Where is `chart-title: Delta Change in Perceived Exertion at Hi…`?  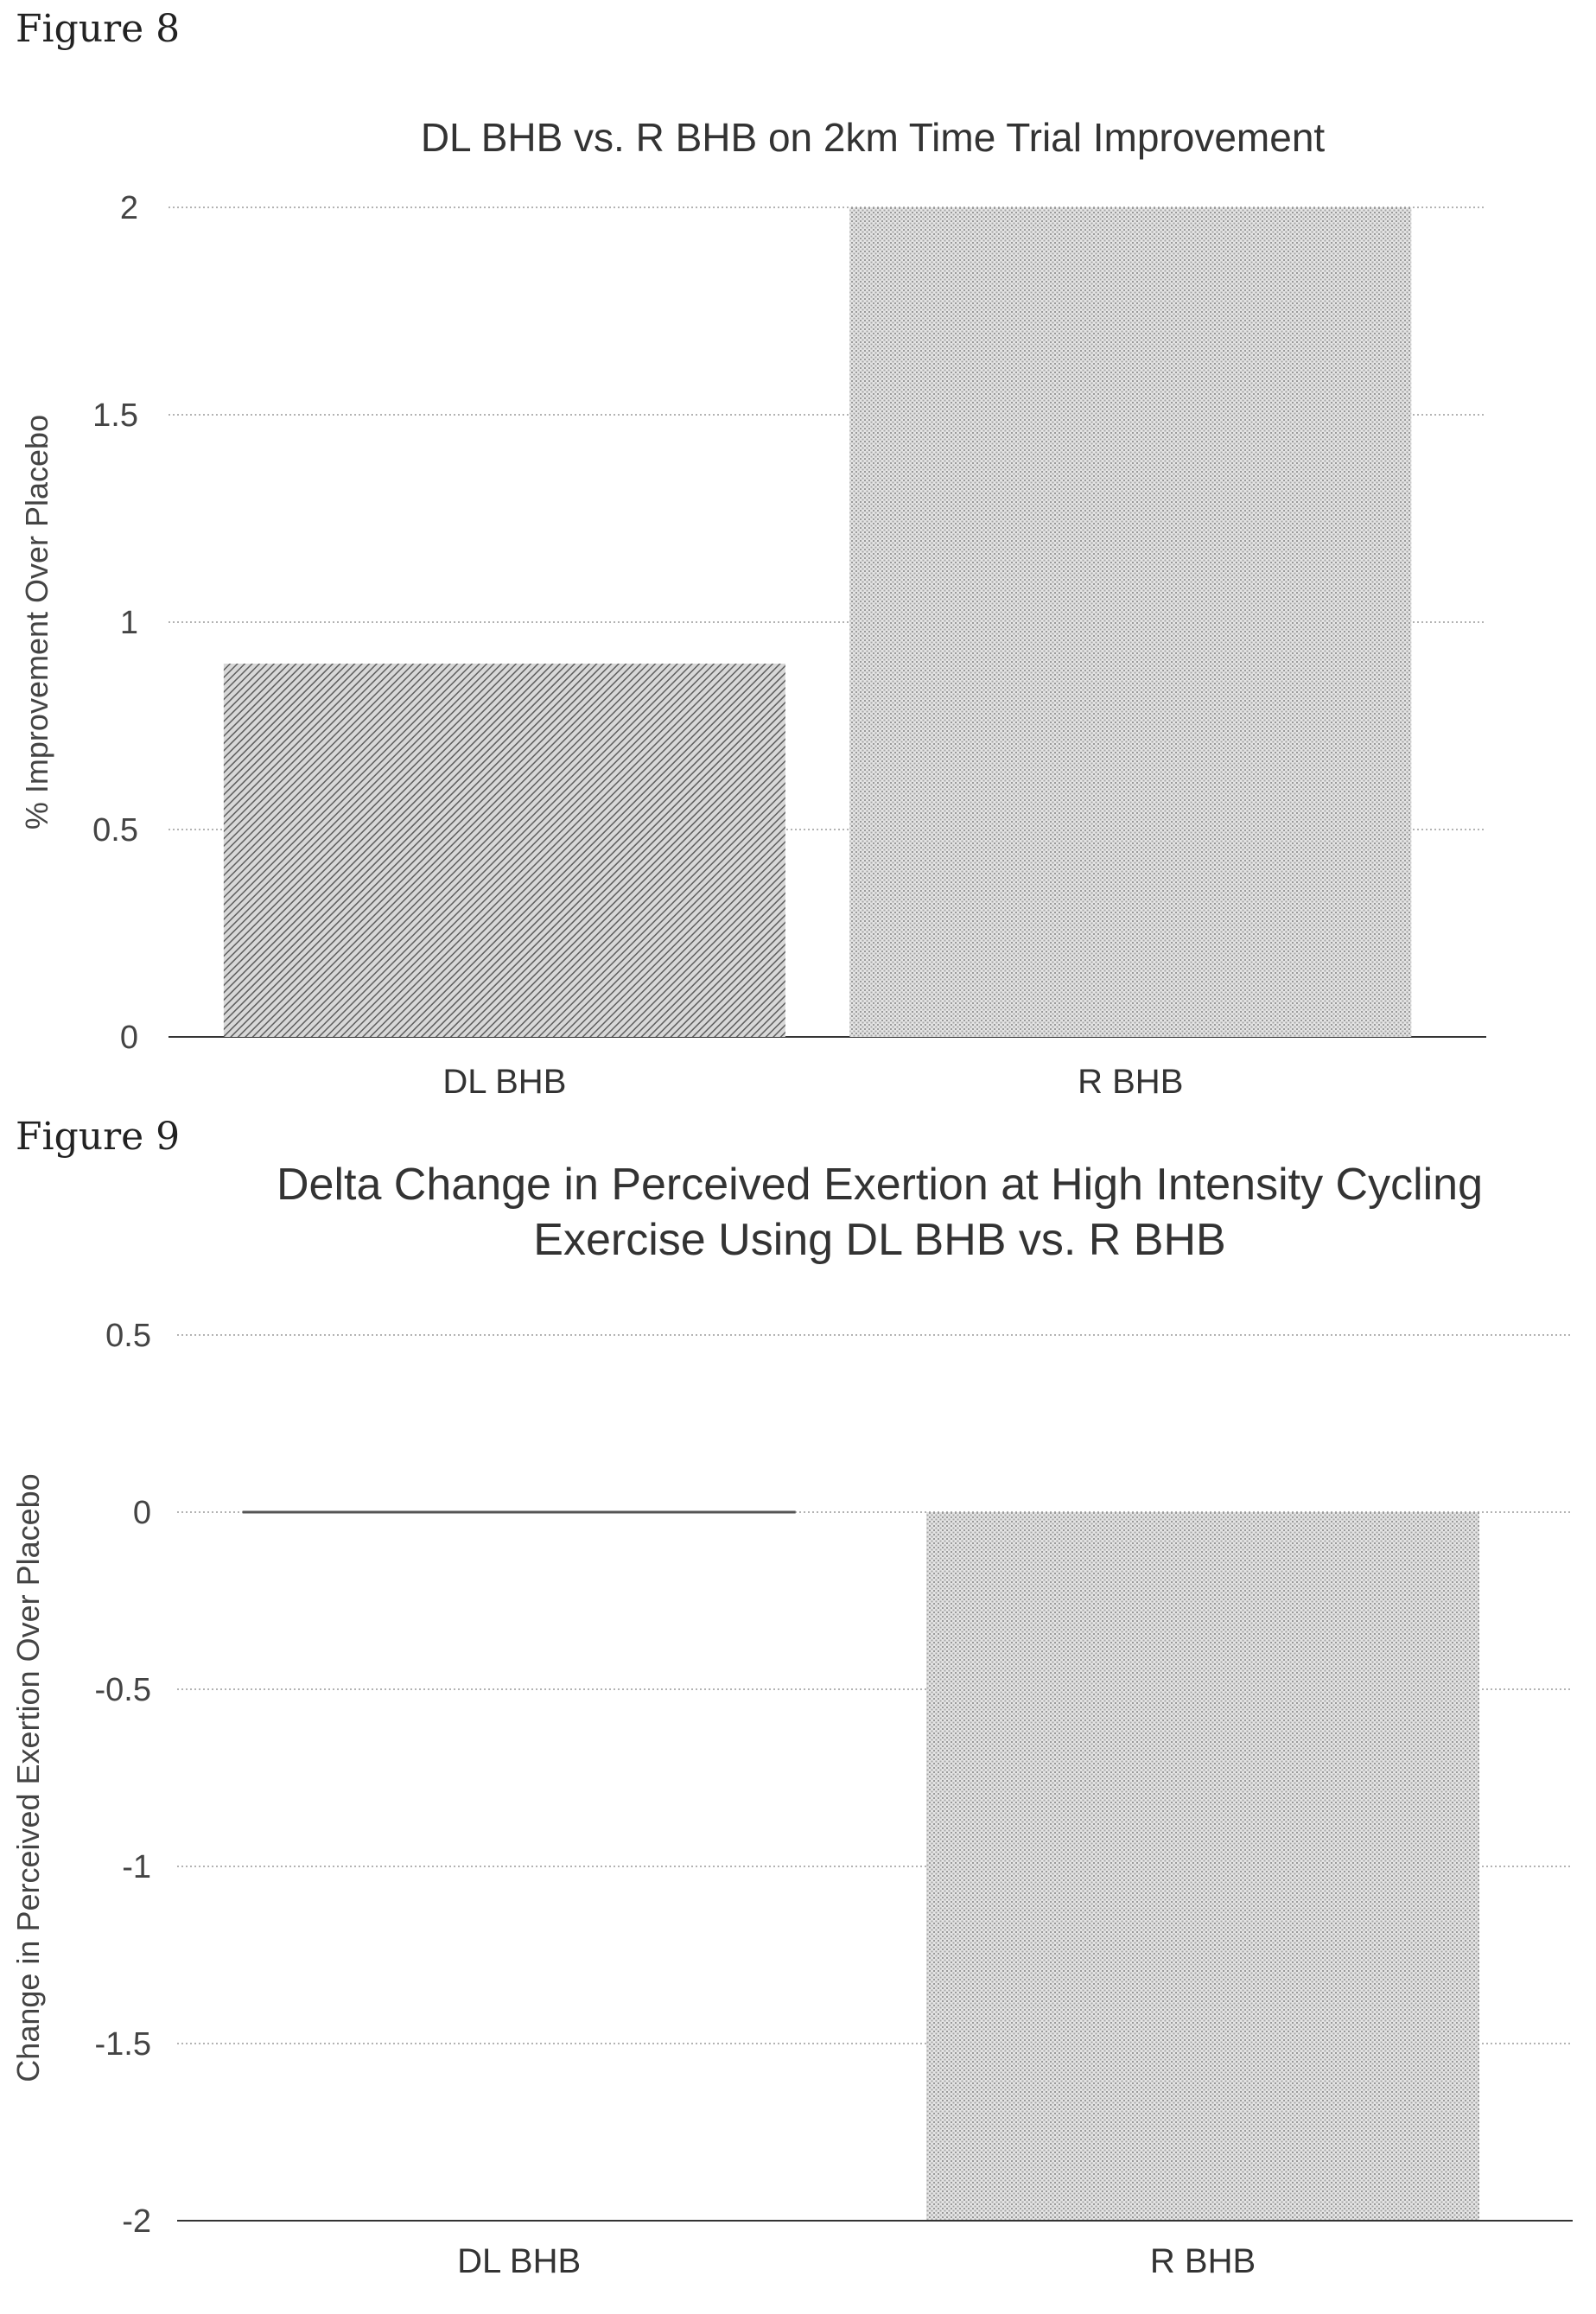
chart-title: Delta Change in Perceived Exertion at Hi… is located at coordinates (880, 1212).